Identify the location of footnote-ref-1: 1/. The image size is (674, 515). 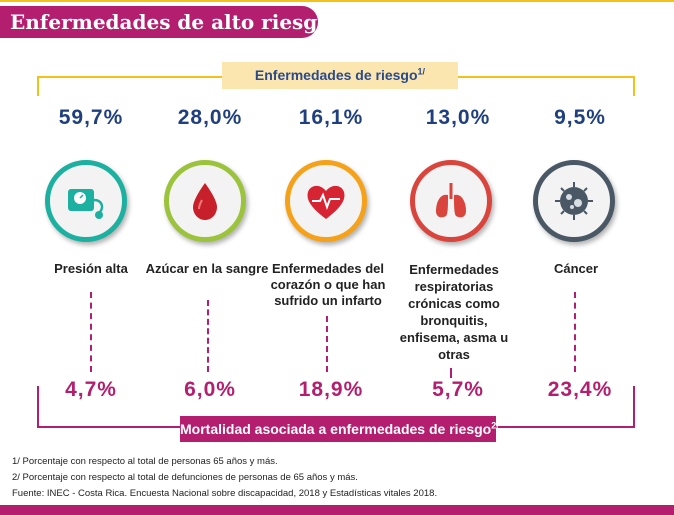
(421, 71).